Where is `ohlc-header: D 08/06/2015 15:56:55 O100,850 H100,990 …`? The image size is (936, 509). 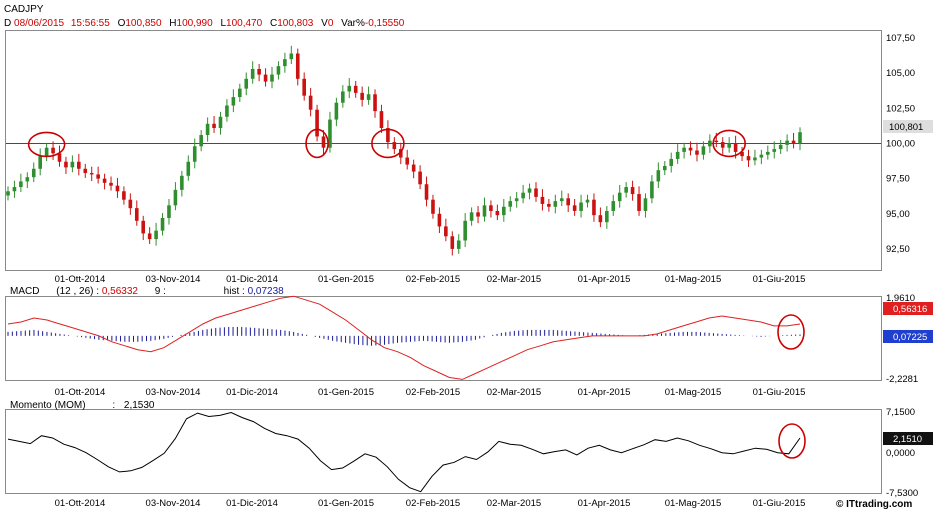
ohlc-header: D 08/06/2015 15:56:55 O100,850 H100,990 … is located at coordinates (204, 23).